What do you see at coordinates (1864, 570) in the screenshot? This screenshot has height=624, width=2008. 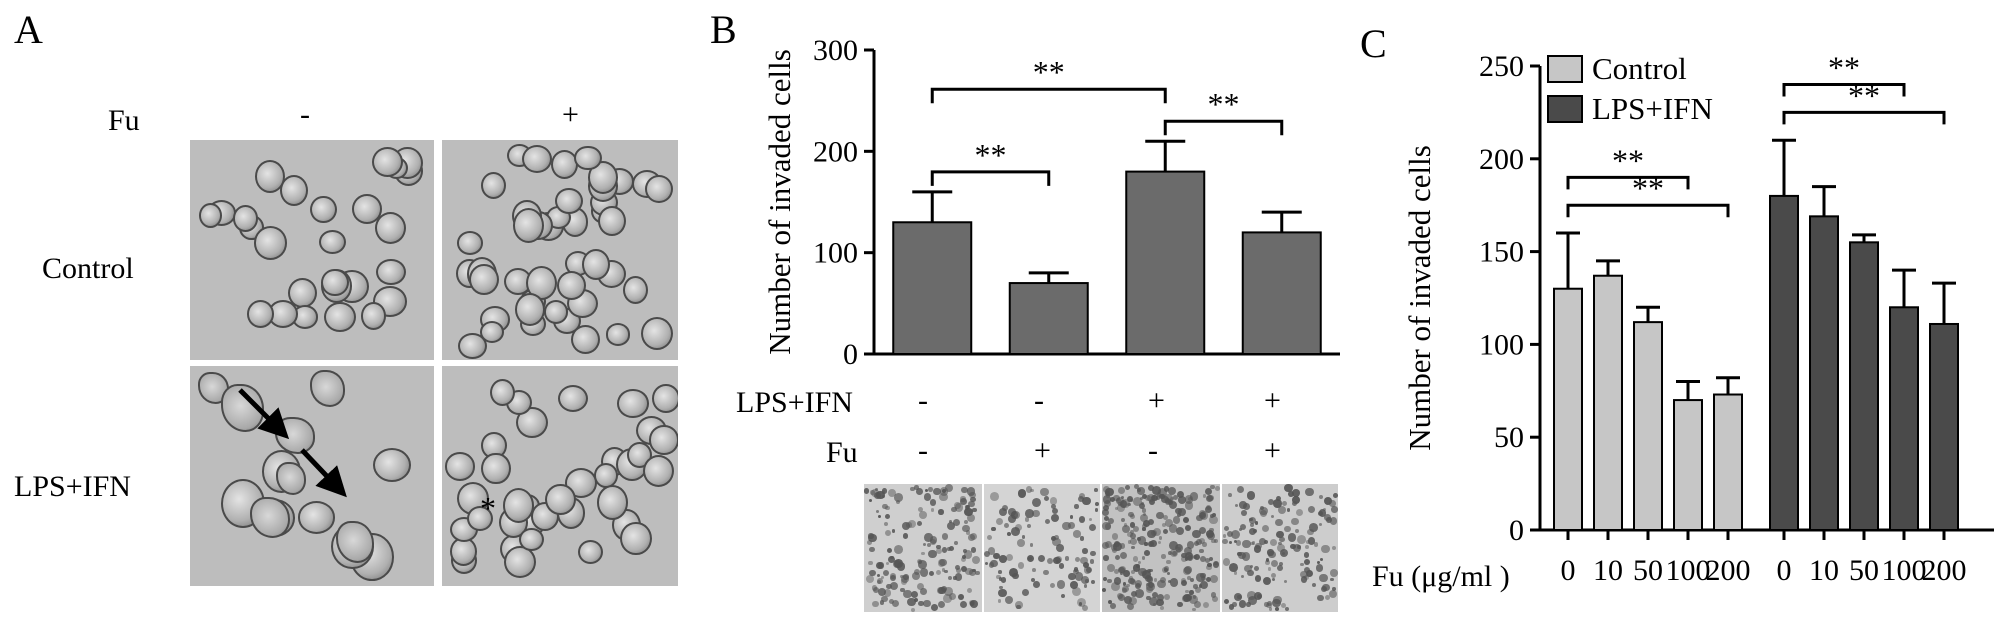 I see `chart-c-x-tick-label: 50` at bounding box center [1864, 570].